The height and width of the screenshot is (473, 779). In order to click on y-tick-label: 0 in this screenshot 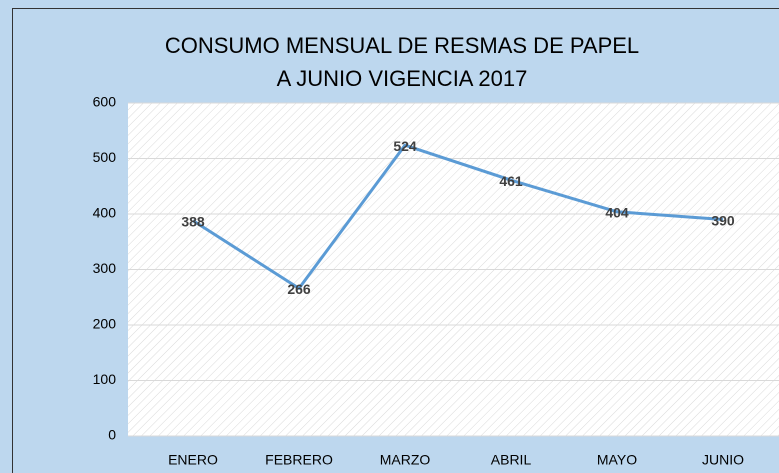, I will do `click(112, 435)`.